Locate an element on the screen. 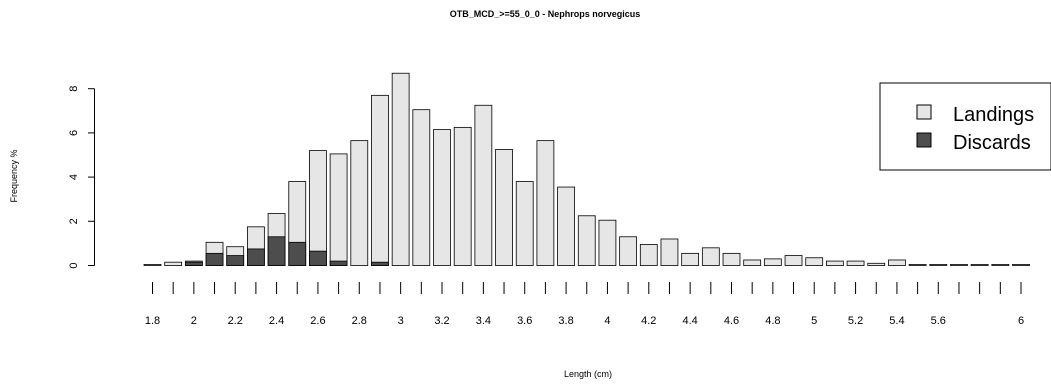 The image size is (1051, 385). legend-swatch-landings is located at coordinates (924, 112).